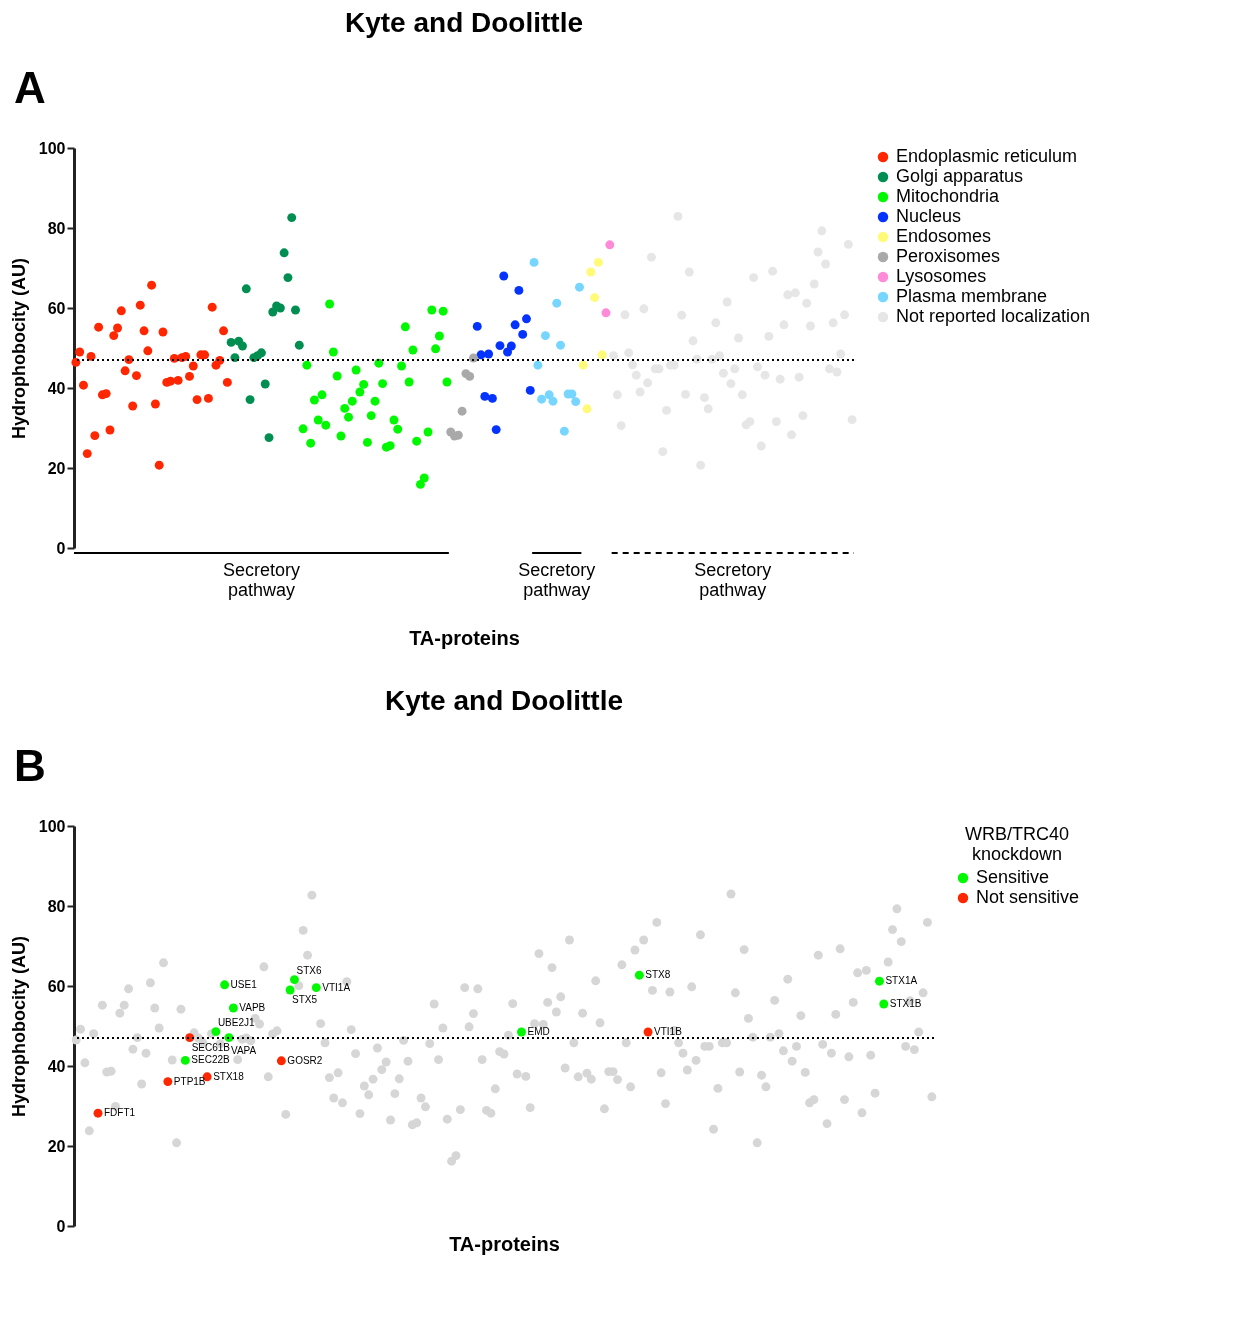  Describe the element at coordinates (1013, 877) in the screenshot. I see `legend-label: Sensitive` at that location.